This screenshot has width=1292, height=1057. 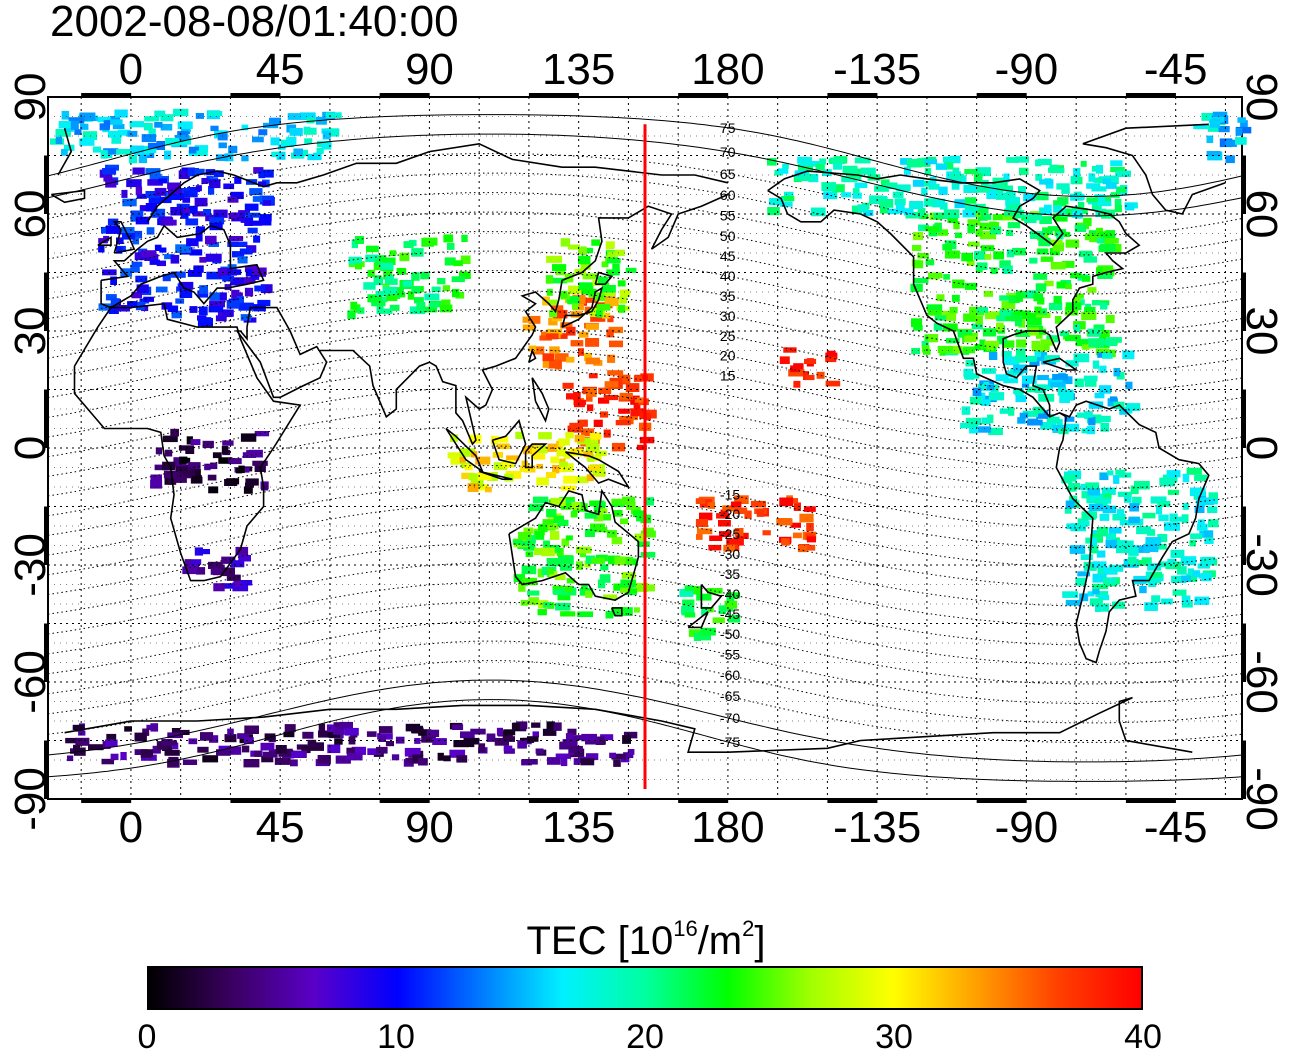 What do you see at coordinates (645, 701) in the screenshot?
I see `contour-line` at bounding box center [645, 701].